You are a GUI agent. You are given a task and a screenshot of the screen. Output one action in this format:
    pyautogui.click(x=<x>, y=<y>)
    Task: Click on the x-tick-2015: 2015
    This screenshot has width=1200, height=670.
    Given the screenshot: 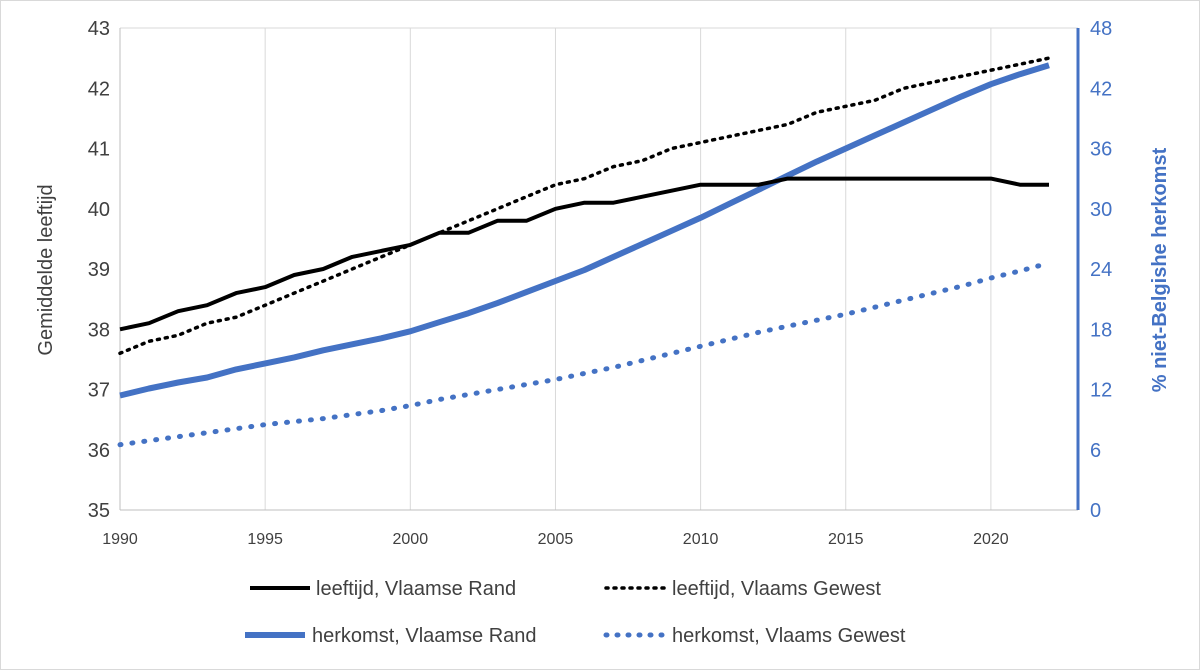 What is the action you would take?
    pyautogui.click(x=846, y=539)
    